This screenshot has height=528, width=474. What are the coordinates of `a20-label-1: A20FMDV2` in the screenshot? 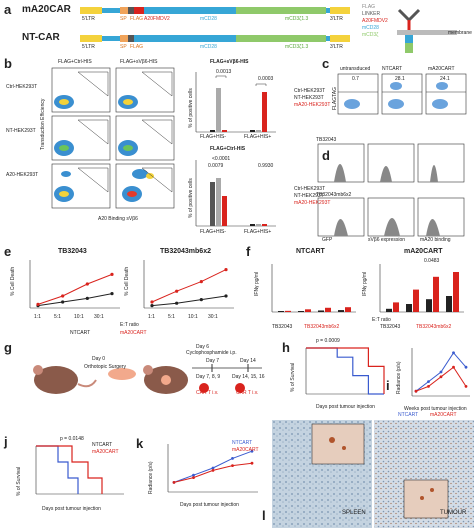 It's located at (157, 19).